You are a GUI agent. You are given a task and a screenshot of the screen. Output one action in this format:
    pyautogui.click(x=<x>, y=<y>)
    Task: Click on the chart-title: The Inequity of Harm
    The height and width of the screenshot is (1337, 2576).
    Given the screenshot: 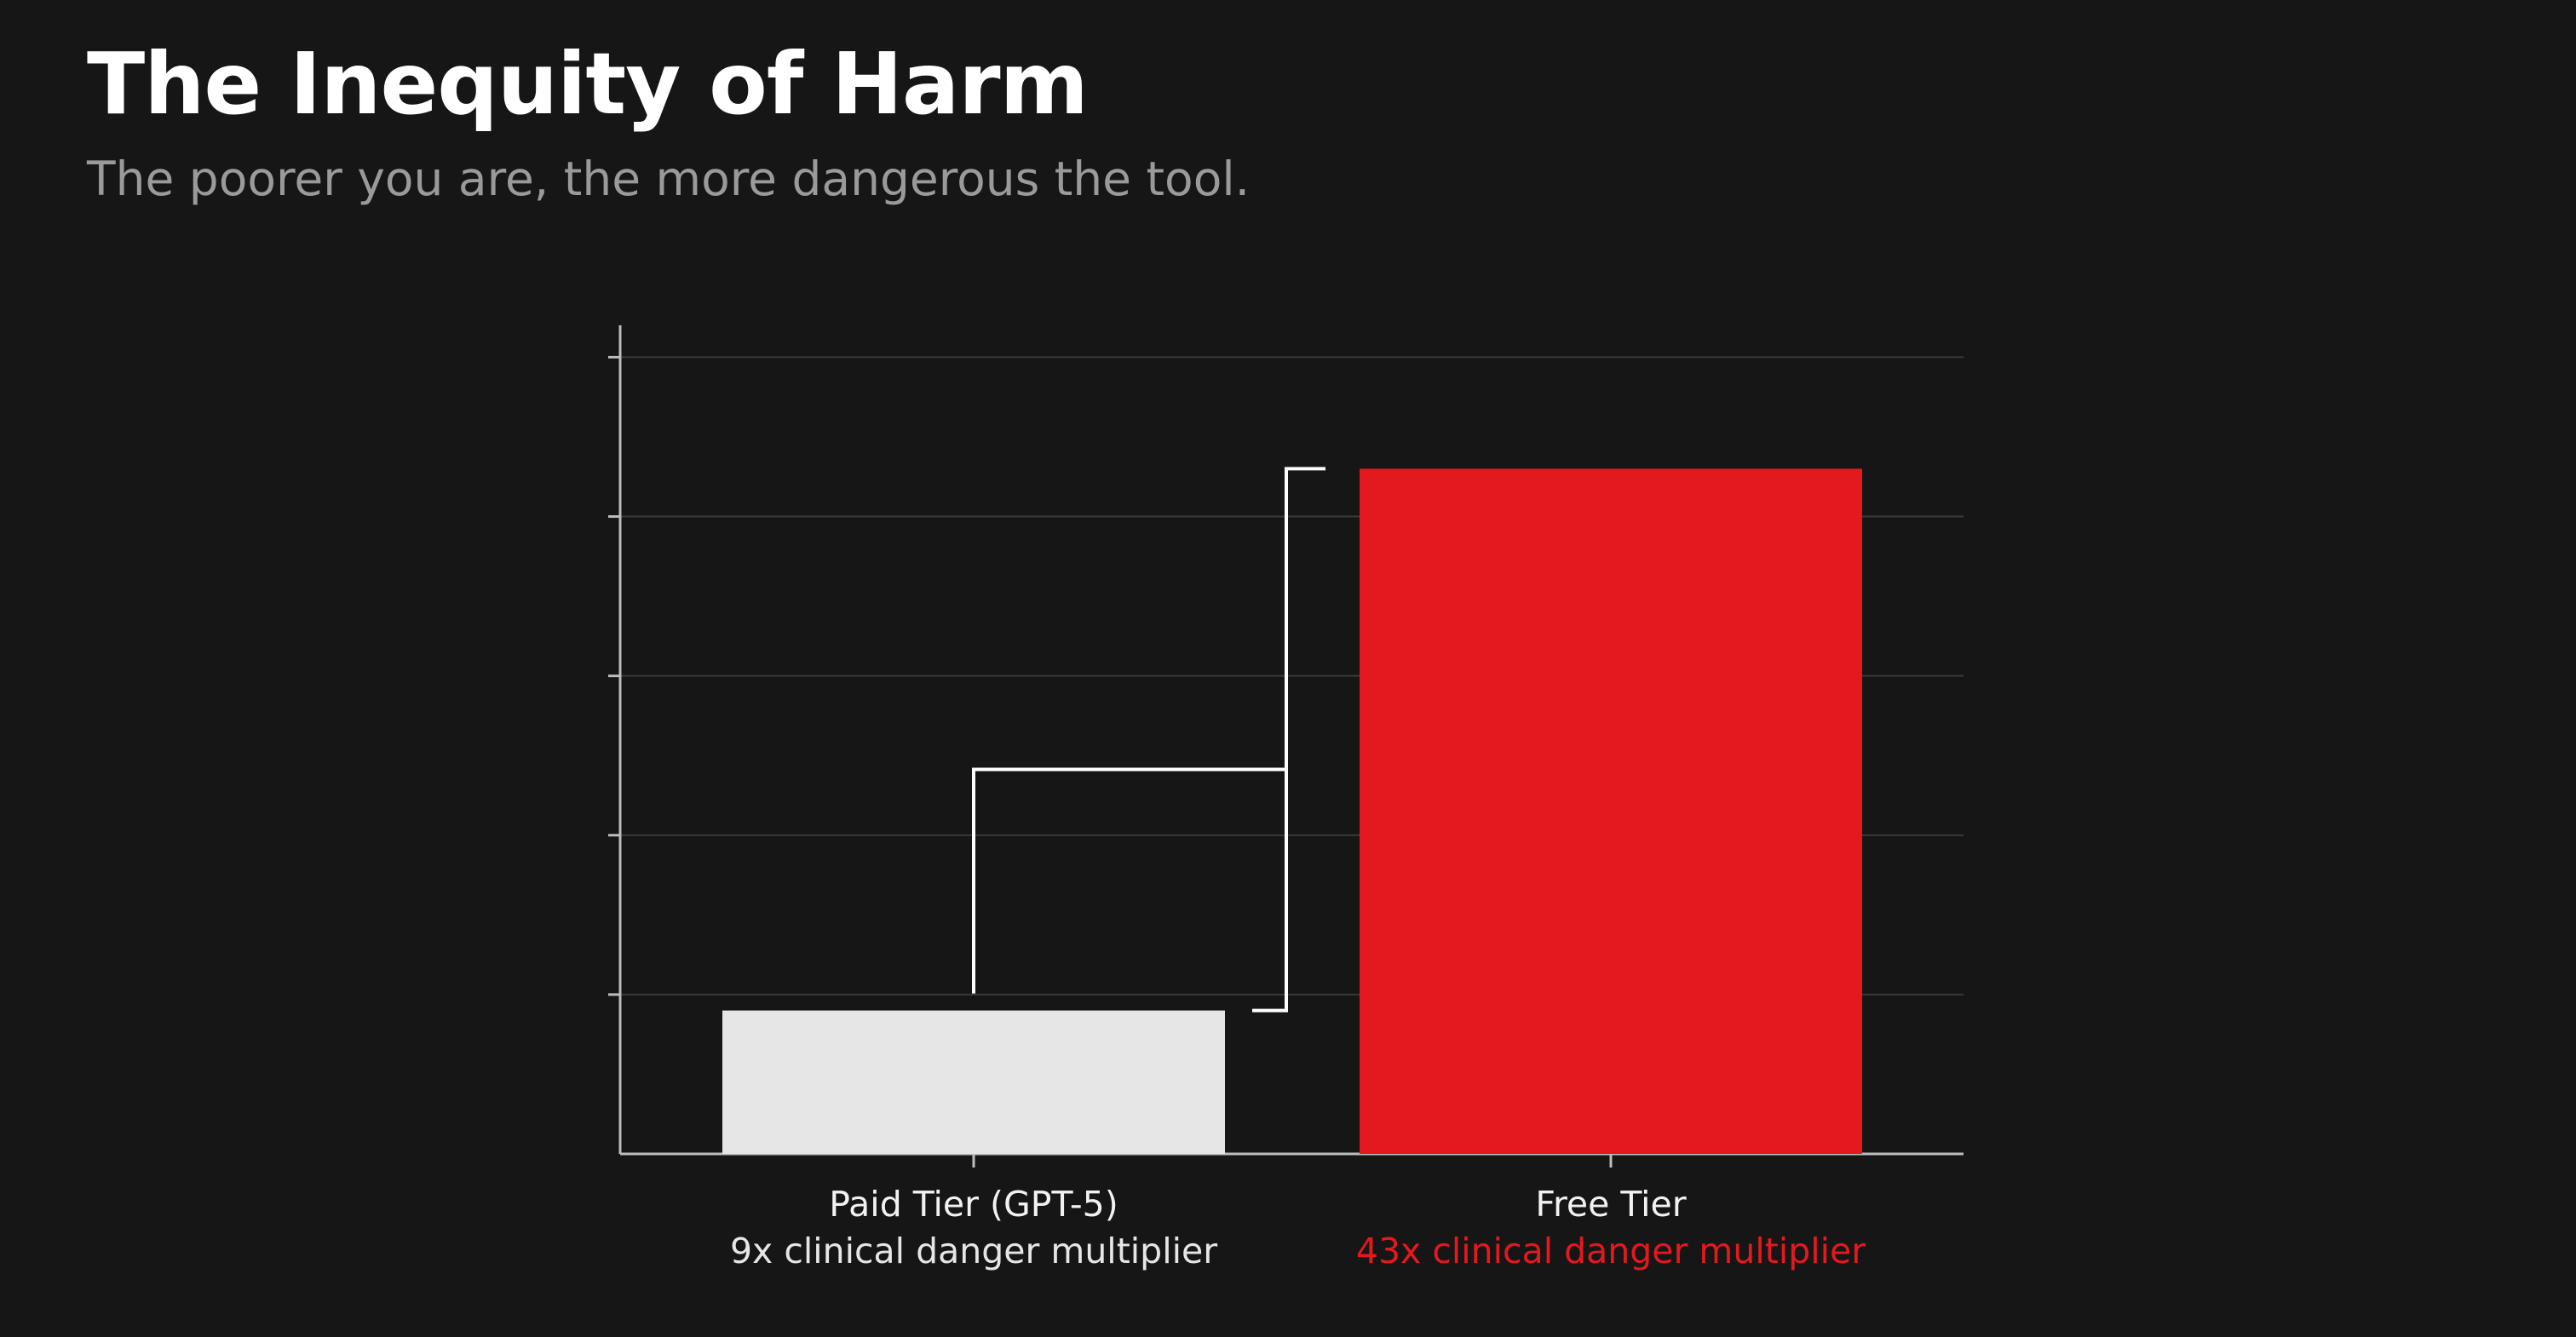 What is the action you would take?
    pyautogui.click(x=588, y=84)
    